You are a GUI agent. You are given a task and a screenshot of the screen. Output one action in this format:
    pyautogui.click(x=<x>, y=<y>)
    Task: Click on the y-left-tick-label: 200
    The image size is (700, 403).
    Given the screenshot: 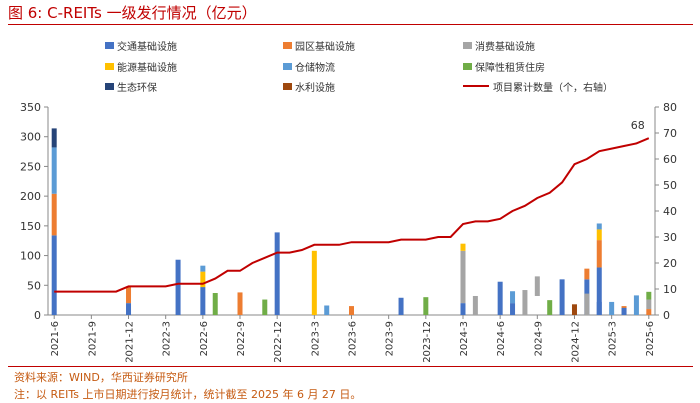 What is the action you would take?
    pyautogui.click(x=30, y=196)
    